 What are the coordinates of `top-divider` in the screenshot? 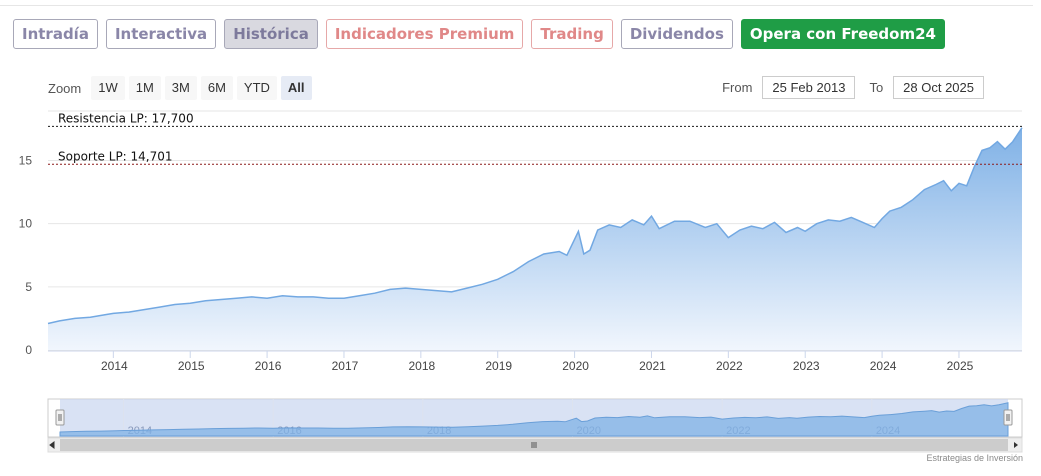 It's located at (516, 5).